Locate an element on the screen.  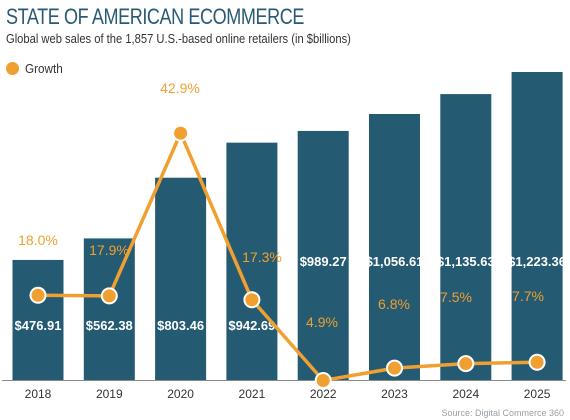
bar-value-label-2020: $803.46 is located at coordinates (180, 325).